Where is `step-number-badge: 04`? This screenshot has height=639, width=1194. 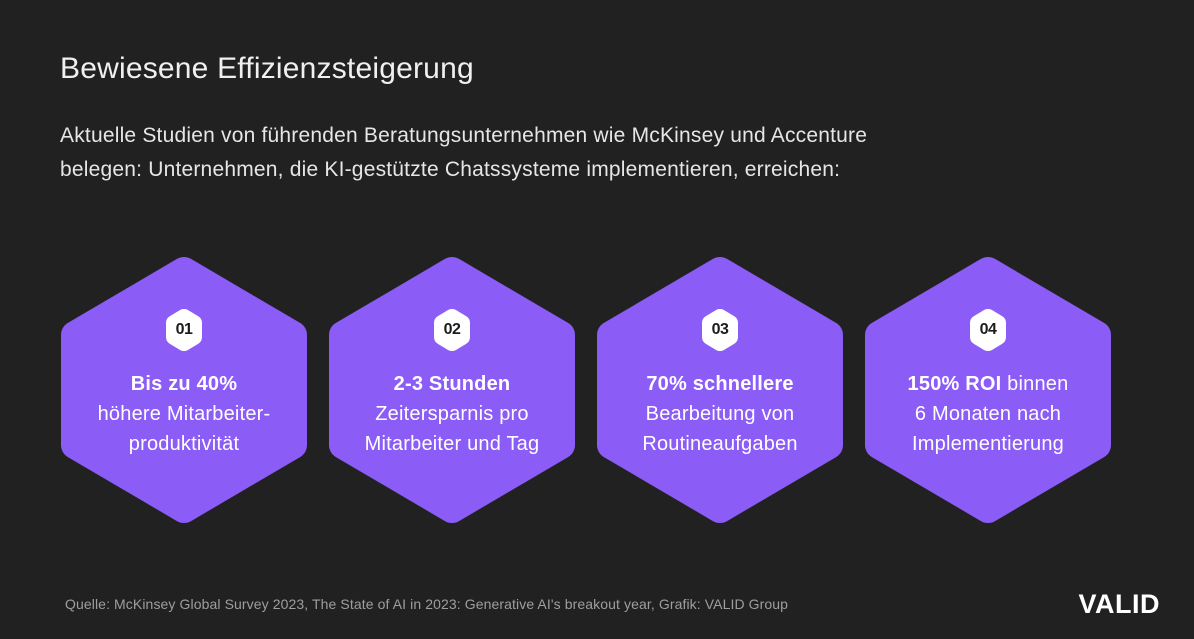 step-number-badge: 04 is located at coordinates (988, 330).